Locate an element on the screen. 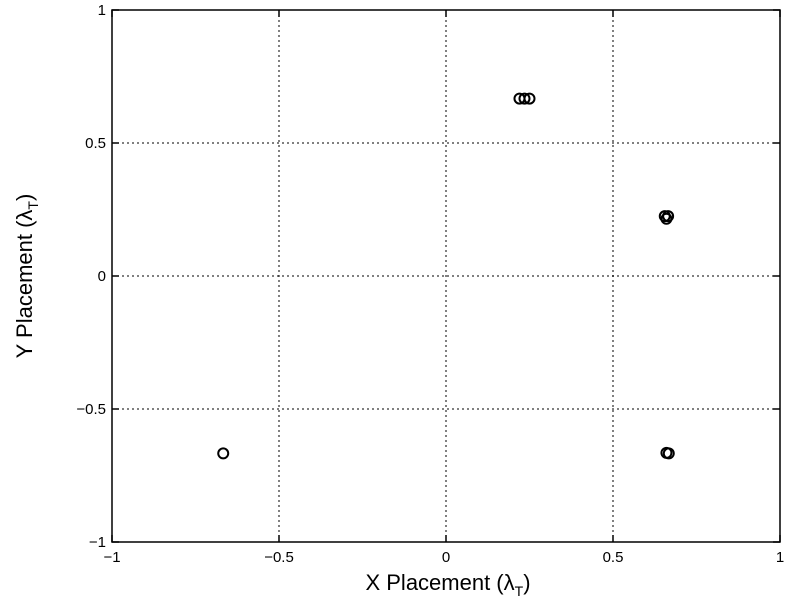 The width and height of the screenshot is (785, 601). x-axis-label: X Placement (λT) is located at coordinates (447, 584).